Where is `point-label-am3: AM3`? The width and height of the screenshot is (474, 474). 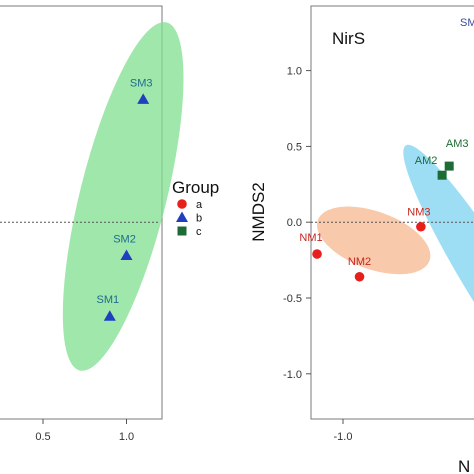 point-label-am3: AM3 is located at coordinates (457, 144).